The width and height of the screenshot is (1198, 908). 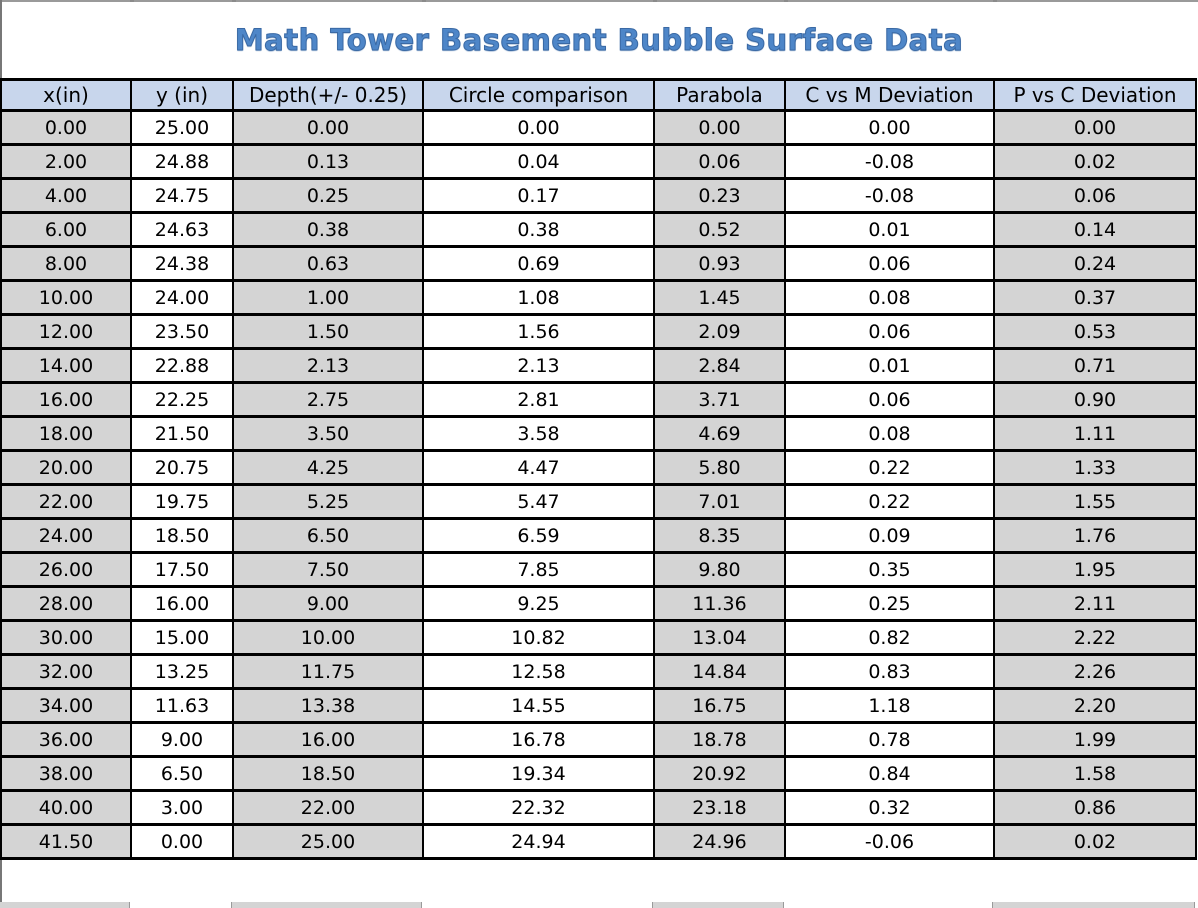 I want to click on table-cell: 2.09, so click(x=719, y=331).